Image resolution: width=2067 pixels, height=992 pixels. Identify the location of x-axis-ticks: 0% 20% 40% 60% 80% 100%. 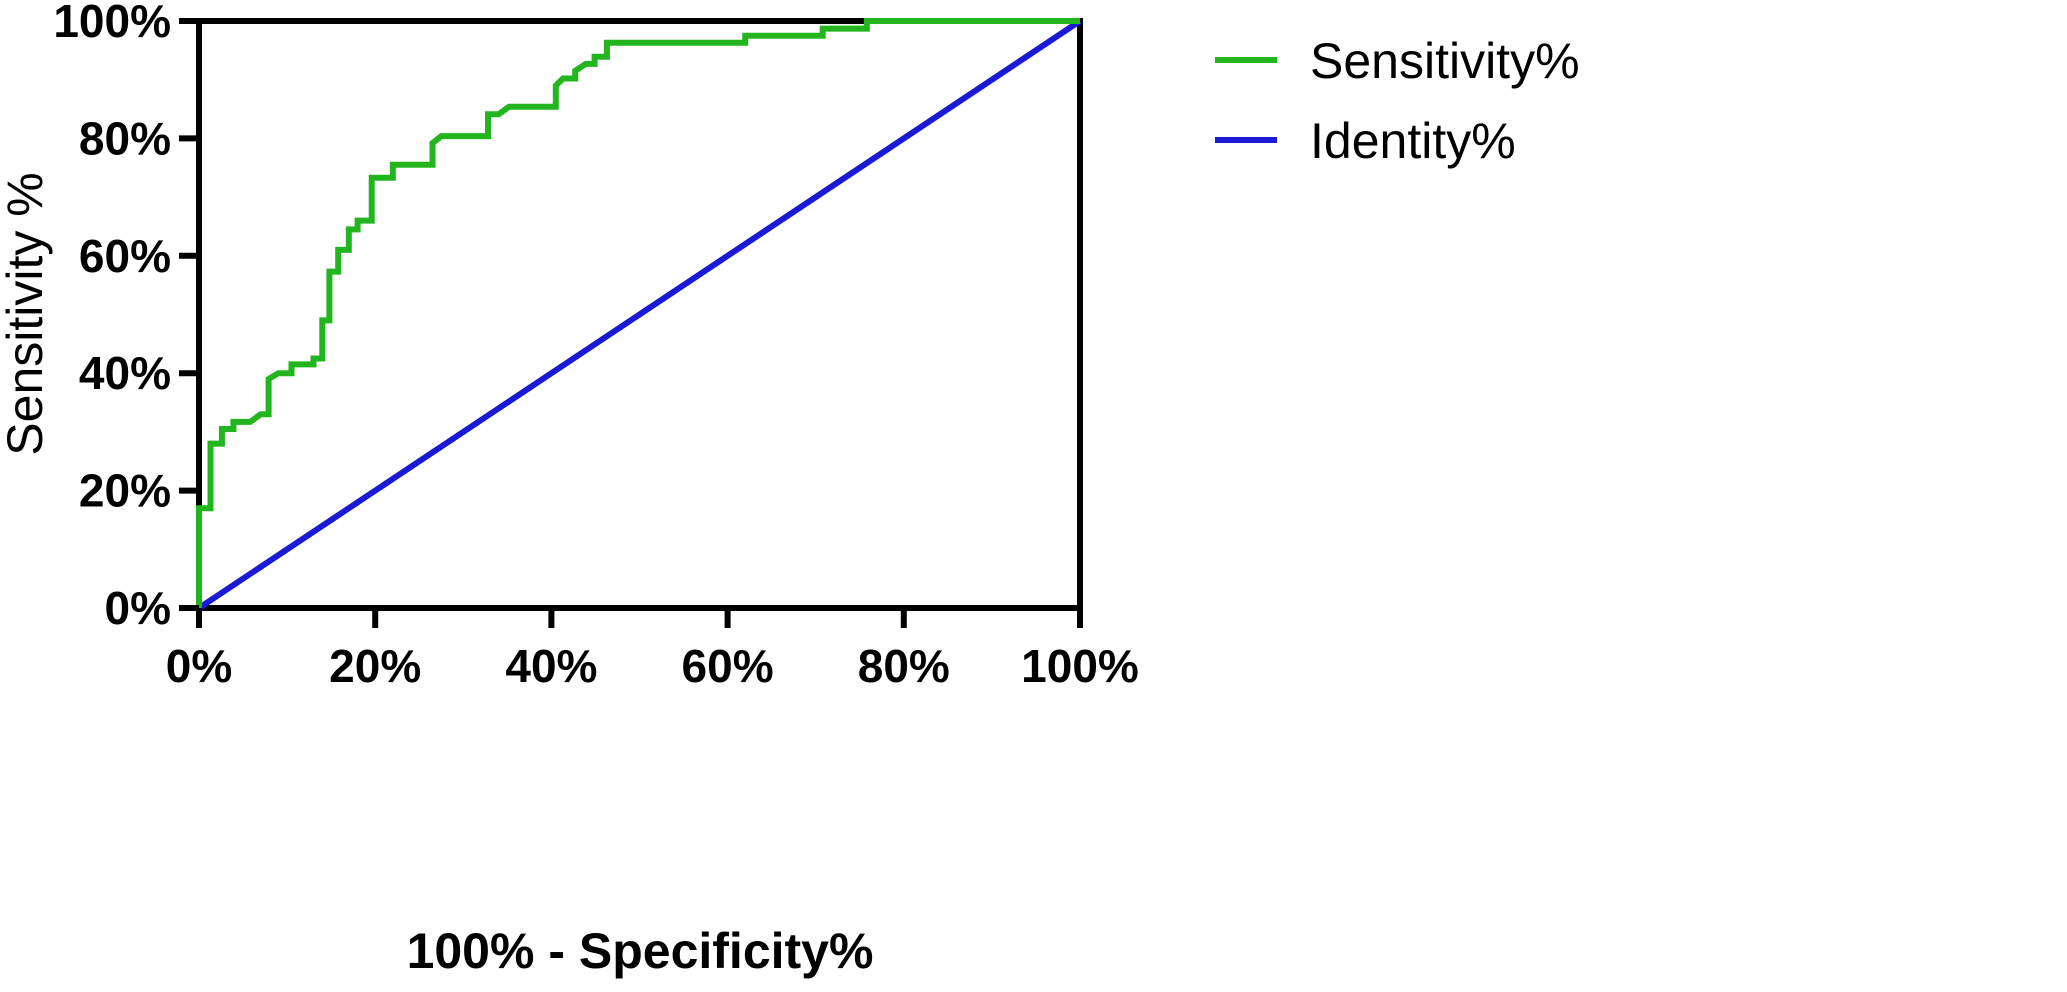
(652, 650).